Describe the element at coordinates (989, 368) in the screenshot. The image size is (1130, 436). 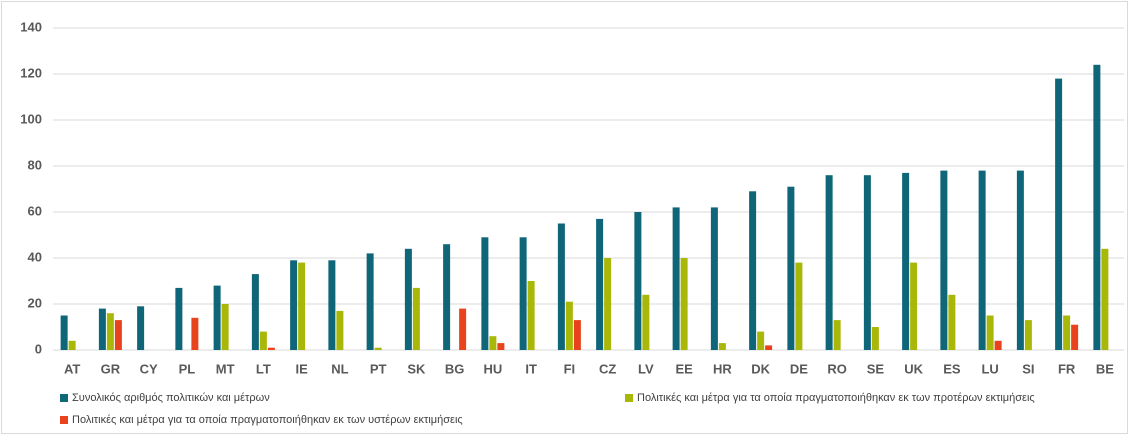
I see `x-tick-label: LU` at that location.